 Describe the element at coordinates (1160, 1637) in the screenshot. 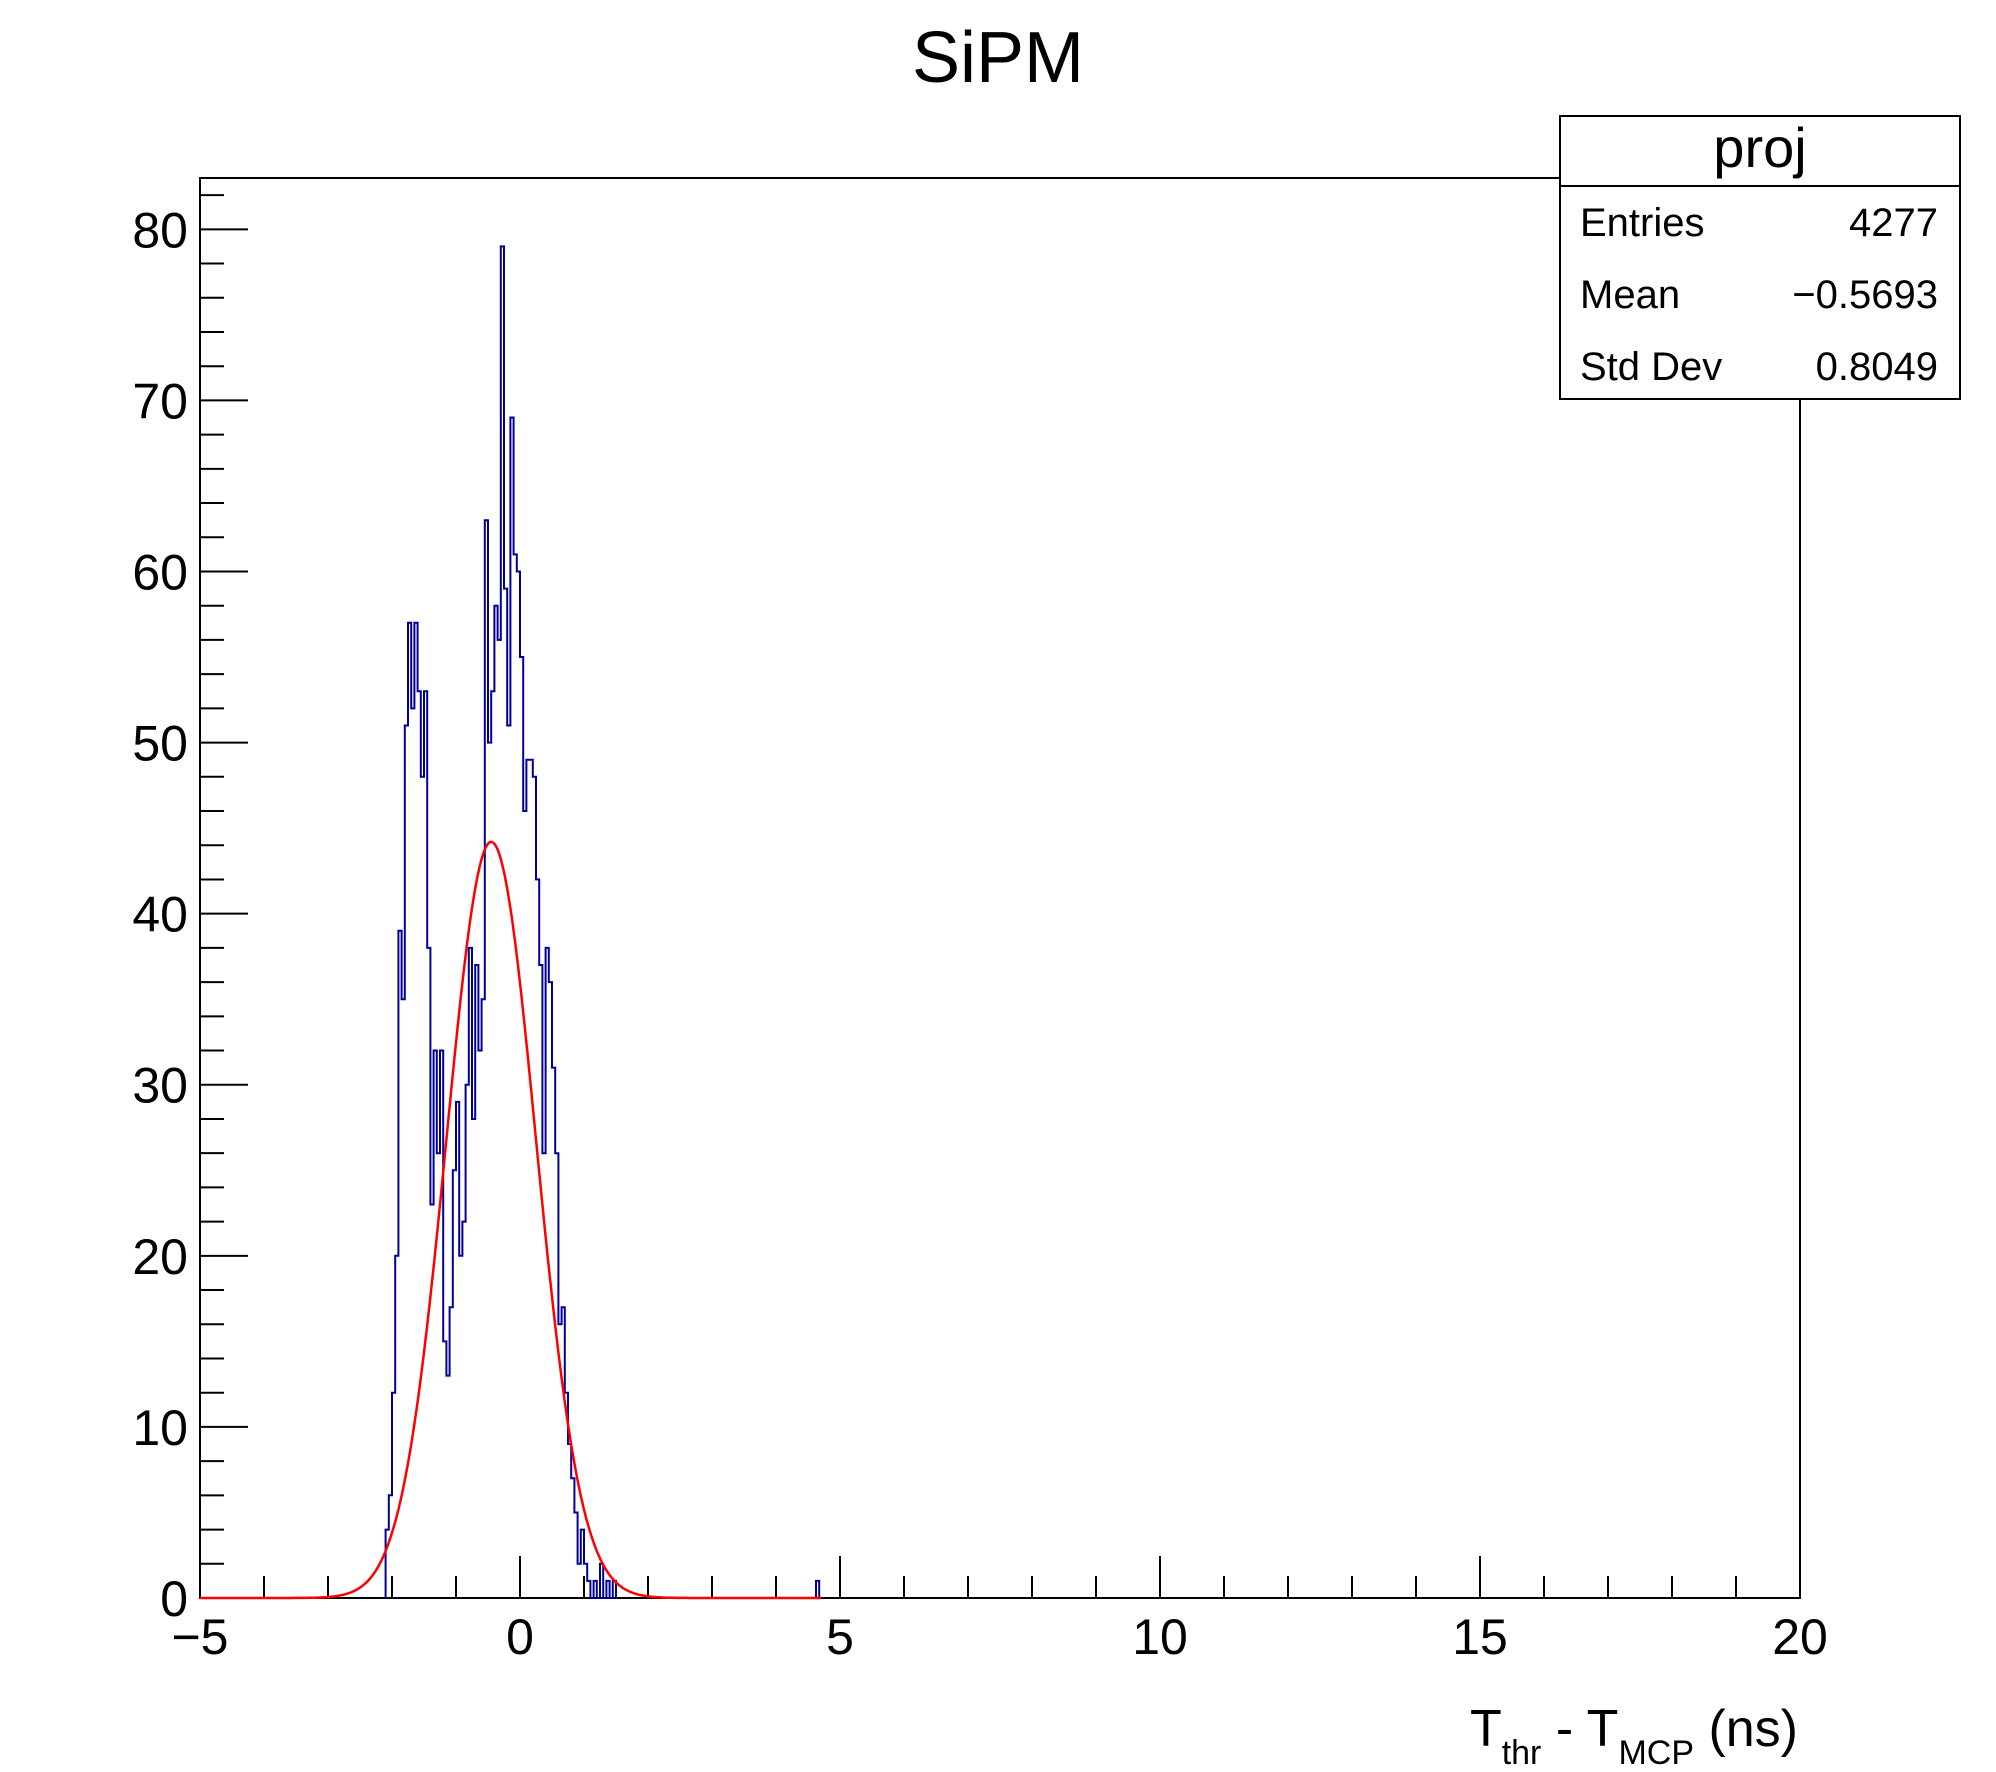

I see `x-tick-label: 10` at that location.